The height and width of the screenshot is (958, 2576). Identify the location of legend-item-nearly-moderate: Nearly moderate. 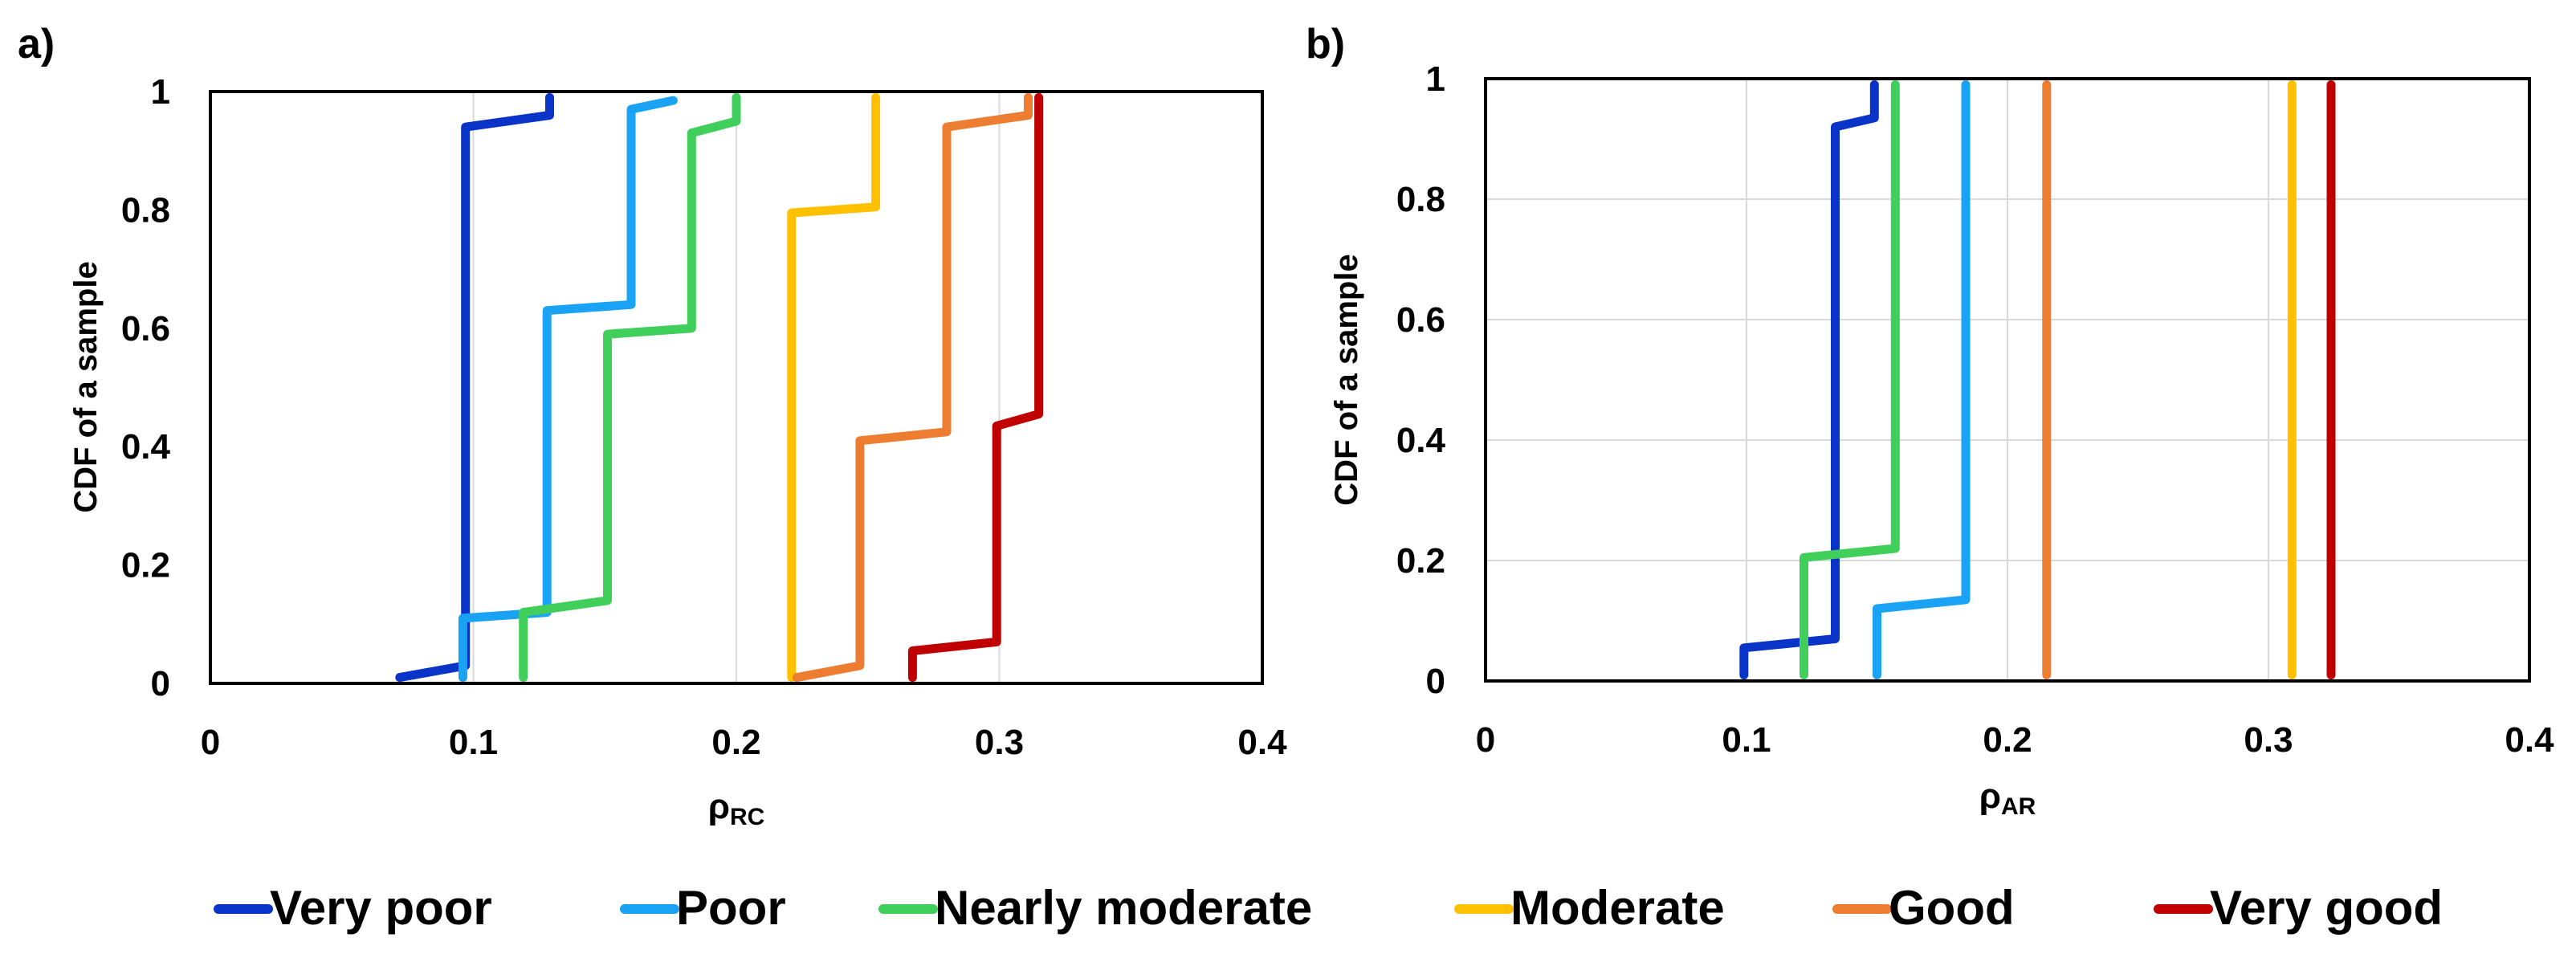
(1095, 908).